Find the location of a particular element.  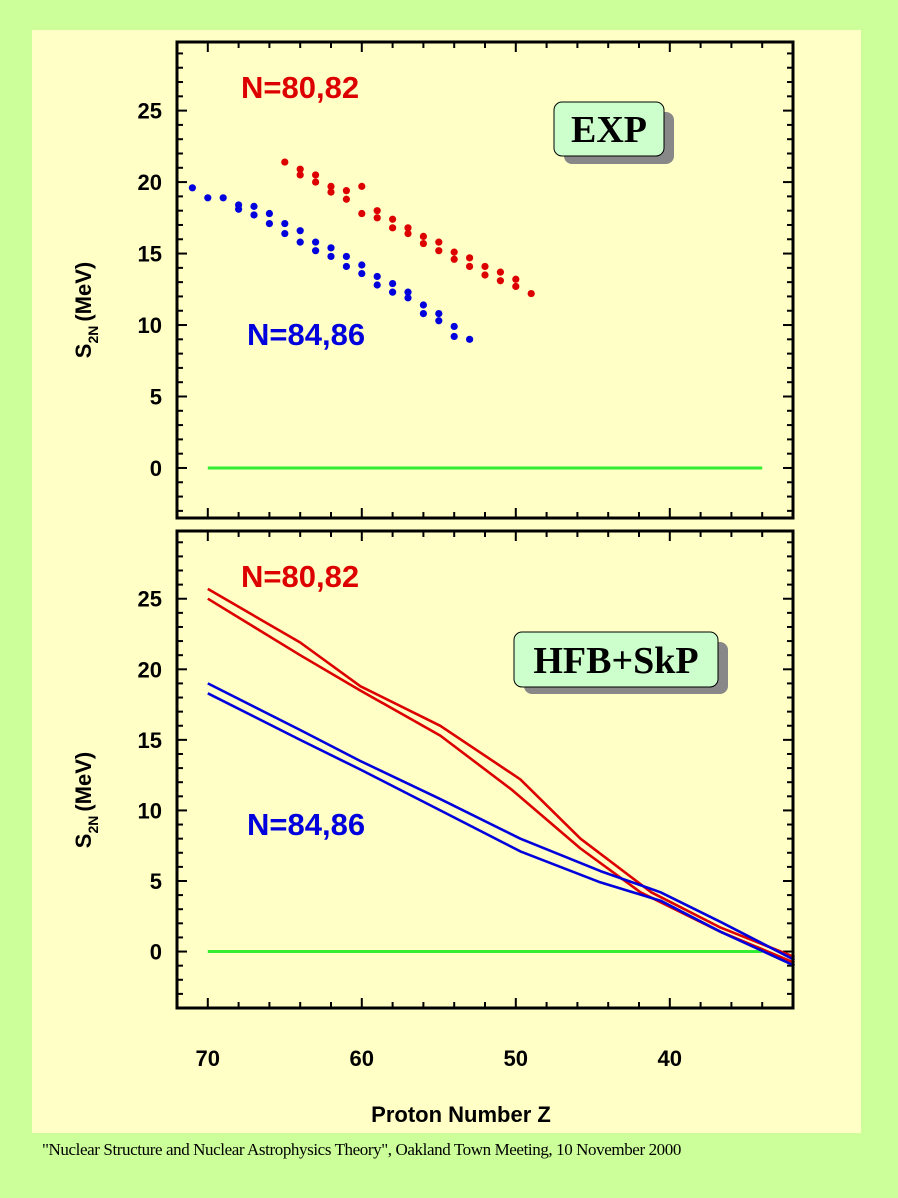

bottom-y-axis-title: S2N (MeV) is located at coordinates (86, 800).